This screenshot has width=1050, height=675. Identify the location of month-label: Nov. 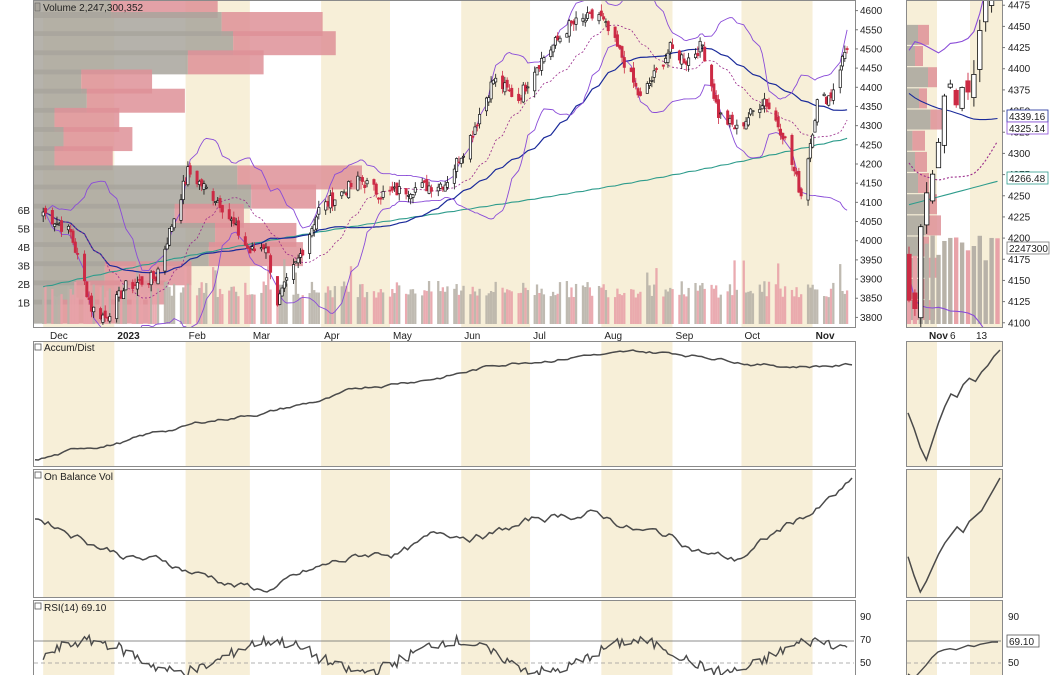
(825, 336).